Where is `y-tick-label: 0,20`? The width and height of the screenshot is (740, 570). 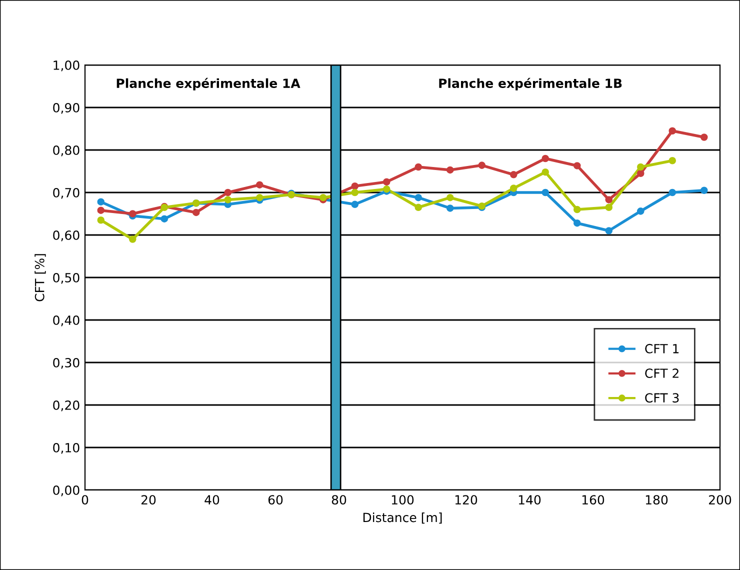
y-tick-label: 0,20 is located at coordinates (66, 406).